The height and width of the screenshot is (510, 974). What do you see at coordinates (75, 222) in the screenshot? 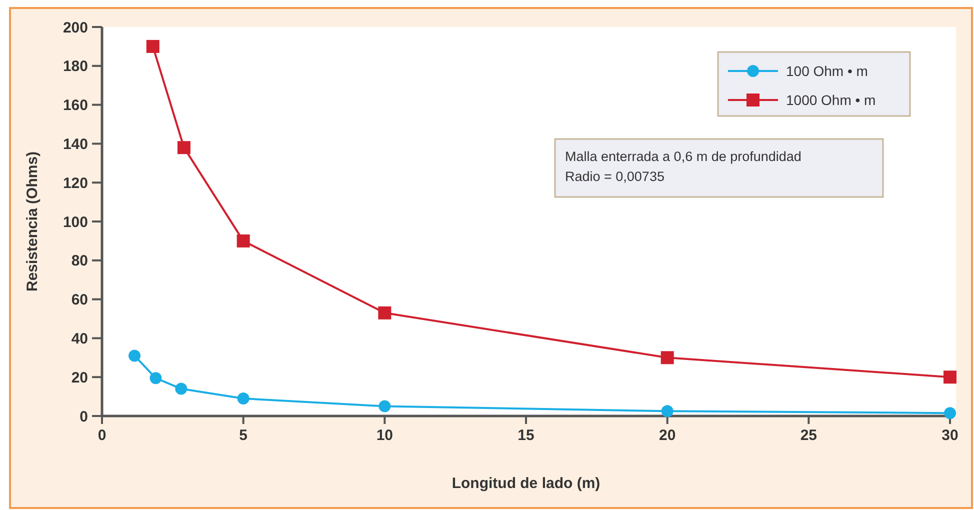
I see `y-tick-label: 100` at bounding box center [75, 222].